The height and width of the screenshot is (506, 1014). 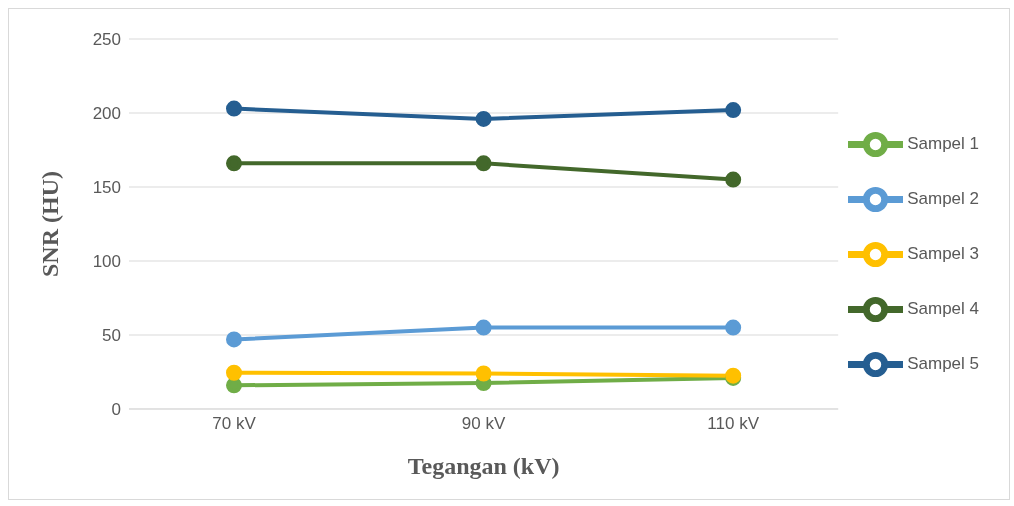 I want to click on legend-label: Sampel 1, so click(x=943, y=143).